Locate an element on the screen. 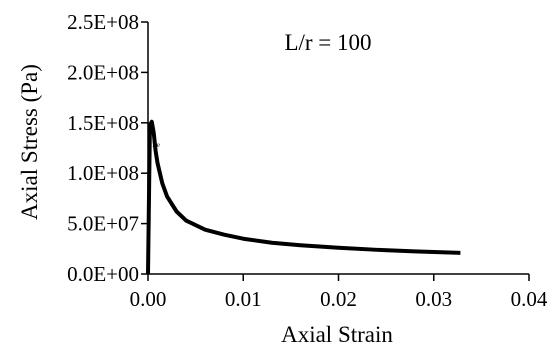 The image size is (558, 352). y-tick-label: 2.0E+08 is located at coordinates (103, 72).